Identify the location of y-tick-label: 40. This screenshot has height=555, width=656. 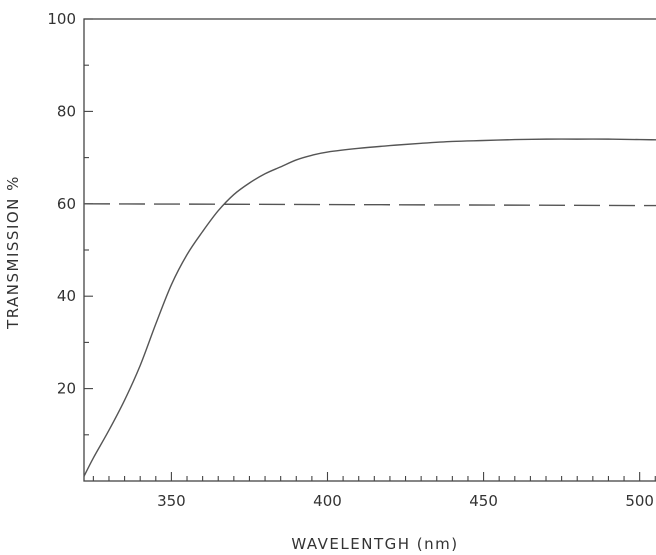
(66, 296).